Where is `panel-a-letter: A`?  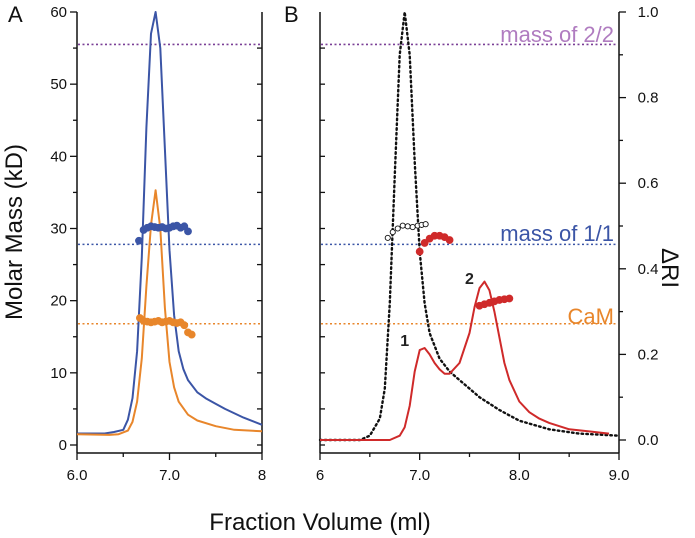 panel-a-letter: A is located at coordinates (15, 14).